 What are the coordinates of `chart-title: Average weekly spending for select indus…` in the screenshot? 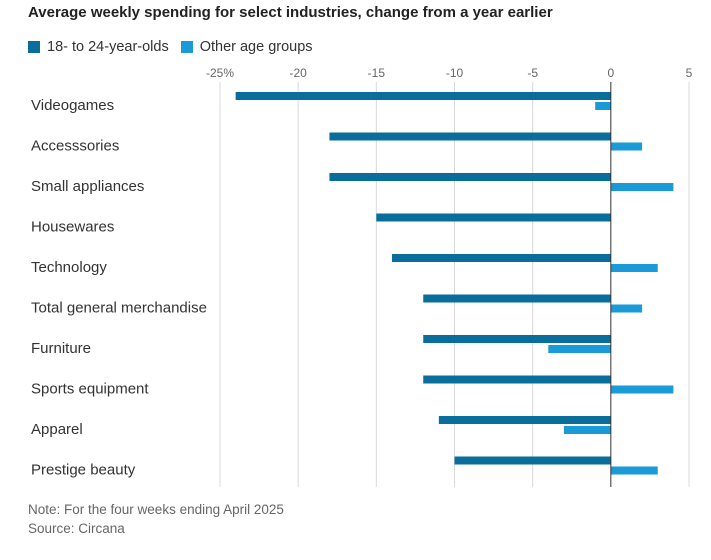 It's located at (290, 12).